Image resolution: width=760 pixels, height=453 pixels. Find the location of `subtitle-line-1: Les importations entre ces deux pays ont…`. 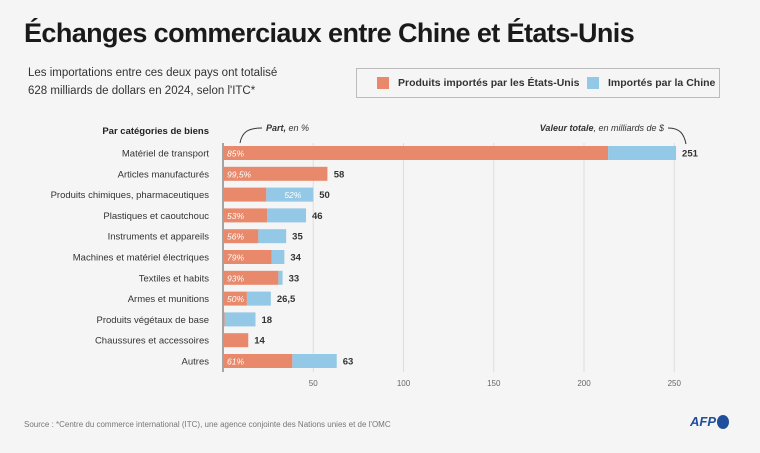

subtitle-line-1: Les importations entre ces deux pays ont… is located at coordinates (153, 73).